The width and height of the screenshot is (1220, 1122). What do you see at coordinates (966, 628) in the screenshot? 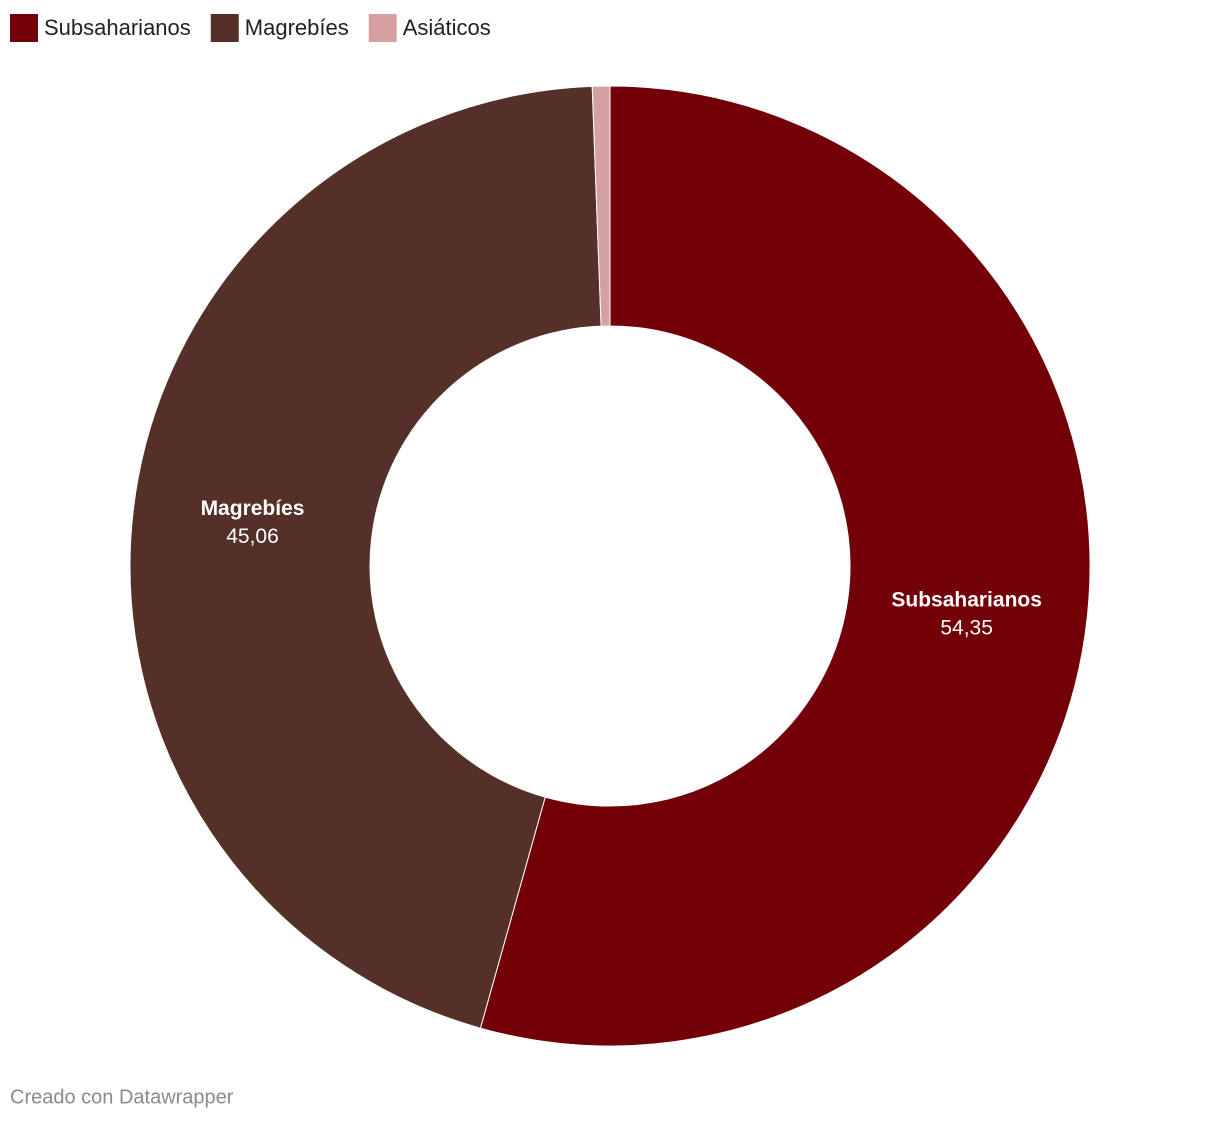
I see `slice-value: 54,35` at bounding box center [966, 628].